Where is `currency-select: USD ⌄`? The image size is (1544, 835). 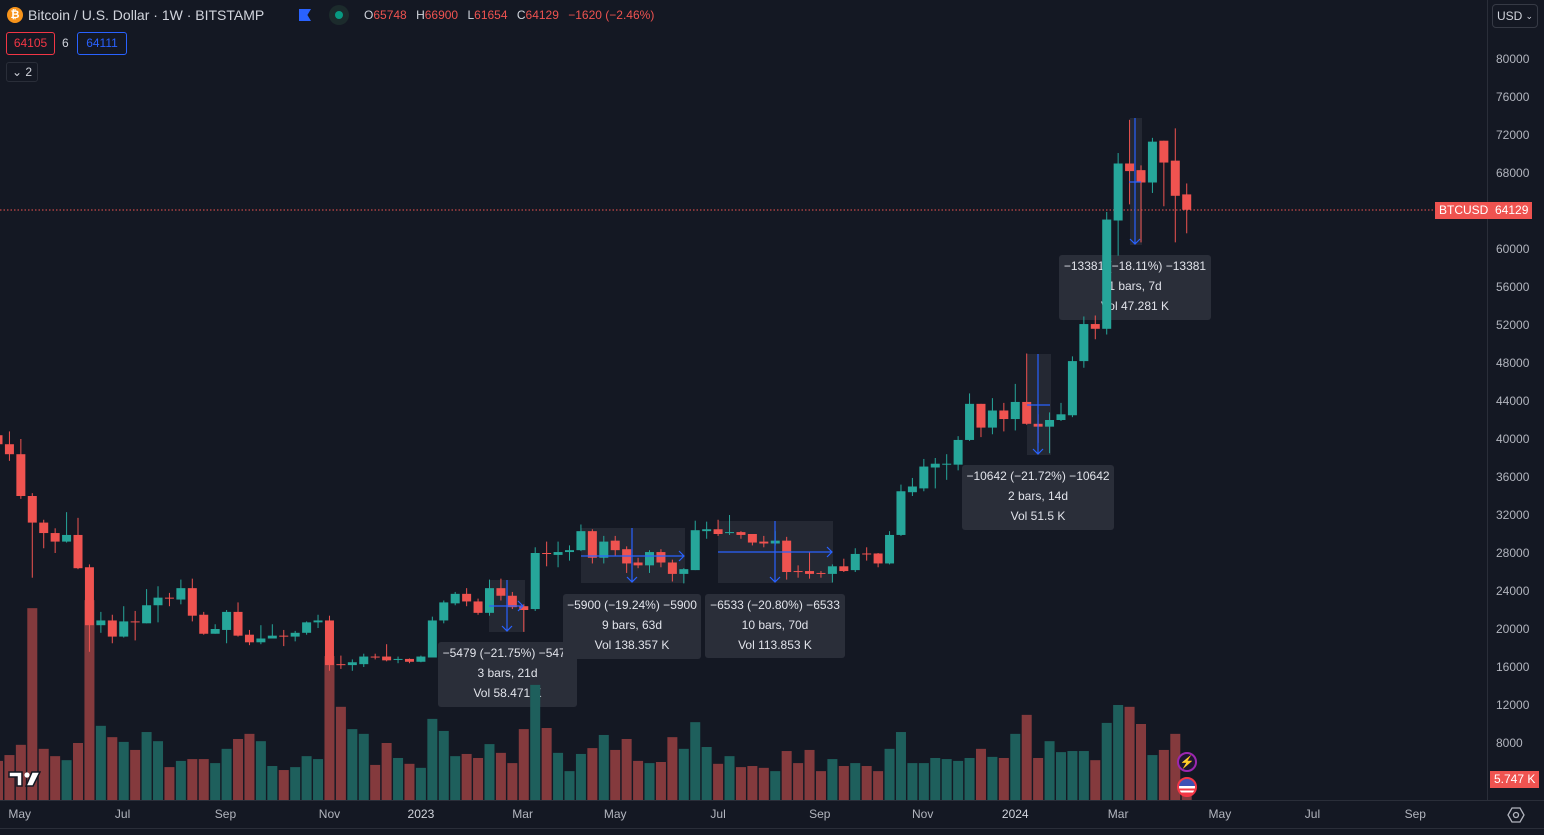
currency-select: USD ⌄ is located at coordinates (1515, 16).